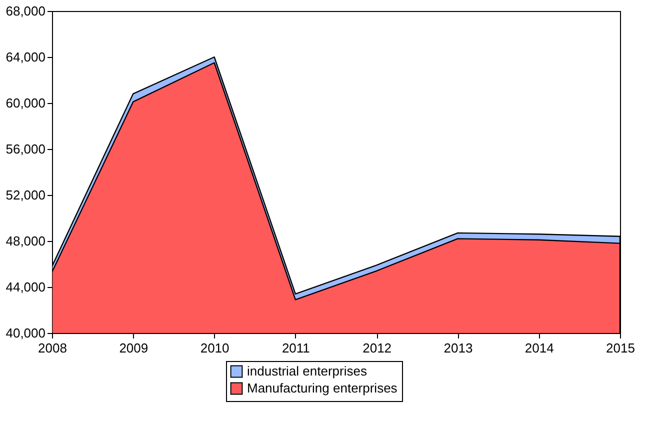 This screenshot has height=429, width=656. What do you see at coordinates (215, 348) in the screenshot?
I see `x-tick-label: 2010` at bounding box center [215, 348].